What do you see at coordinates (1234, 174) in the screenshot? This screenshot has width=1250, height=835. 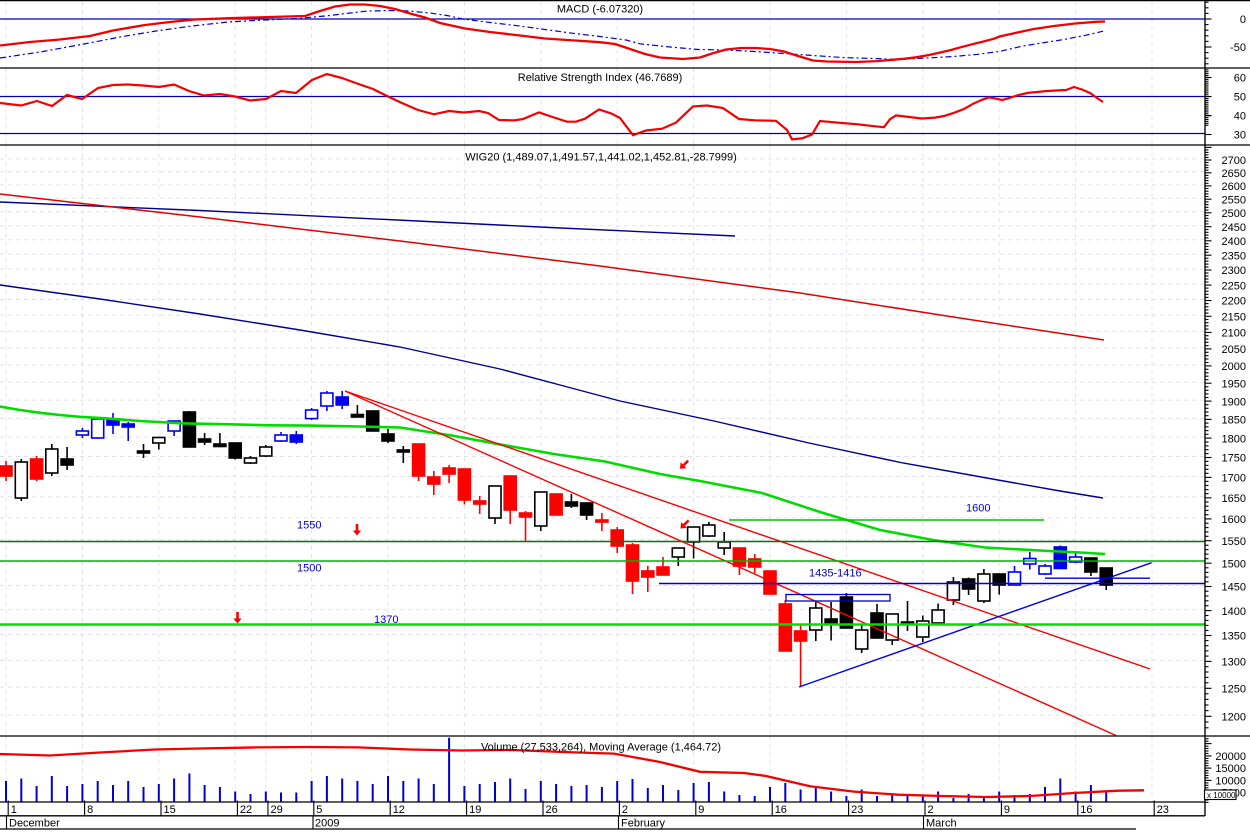 I see `svg-text: 2650` at bounding box center [1234, 174].